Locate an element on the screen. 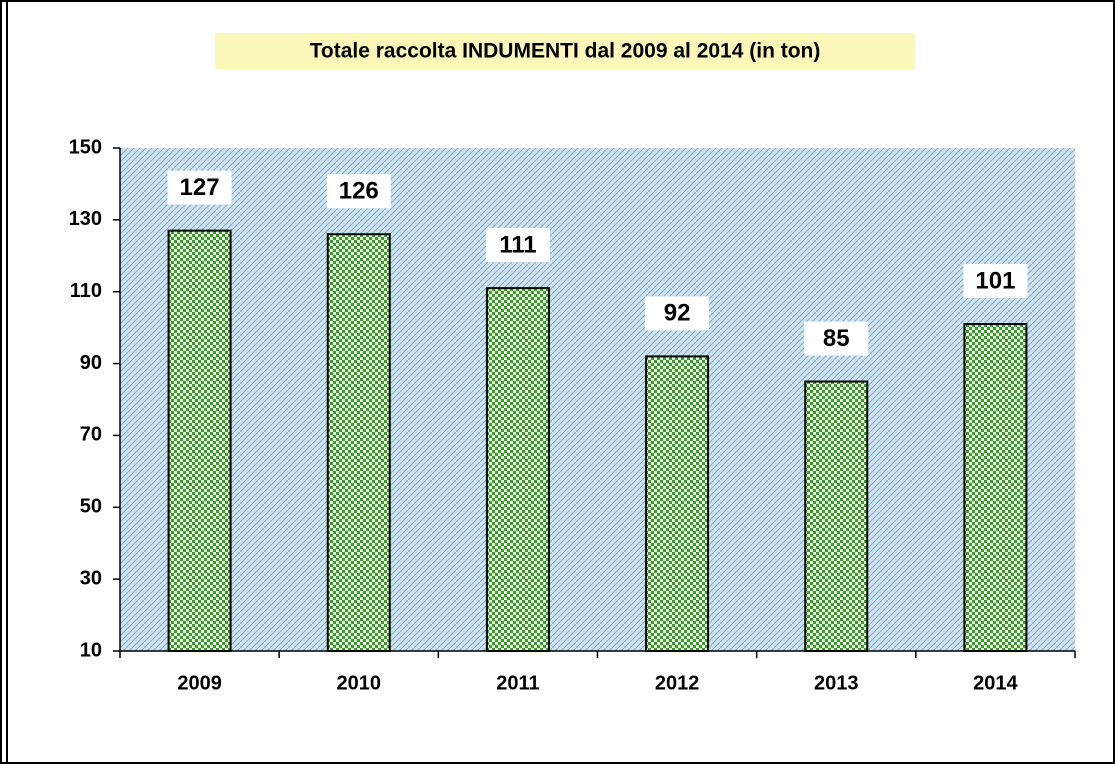 This screenshot has height=764, width=1115. value-label: 101 is located at coordinates (995, 280).